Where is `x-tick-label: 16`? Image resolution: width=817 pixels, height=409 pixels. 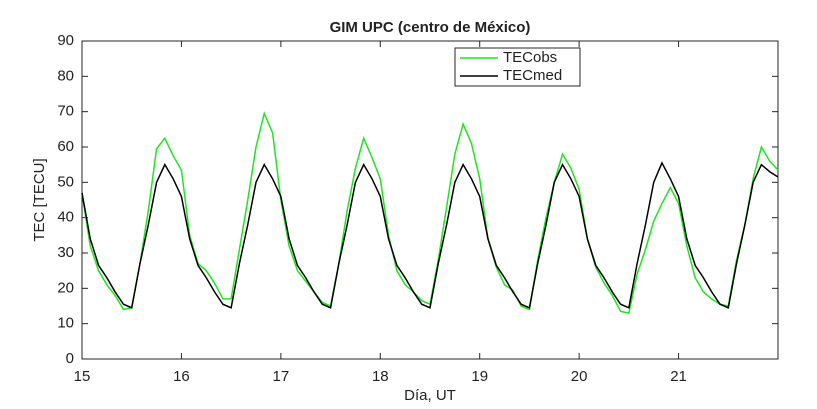
x-tick-label: 16 is located at coordinates (181, 376).